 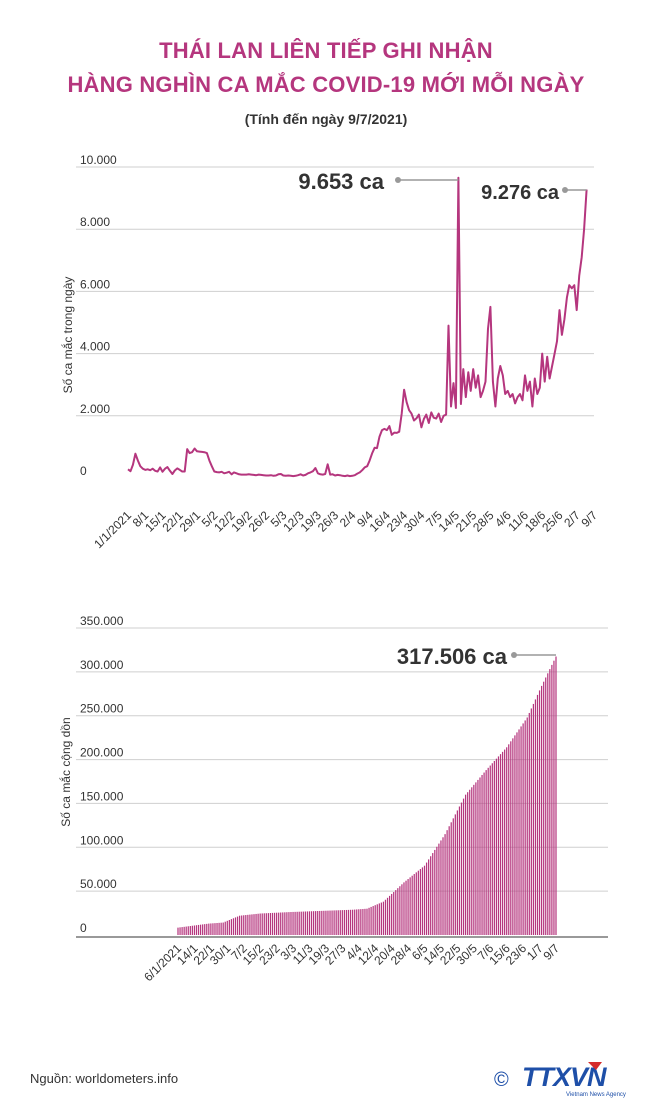 What do you see at coordinates (102, 621) in the screenshot?
I see `y-tick-label: 350.000` at bounding box center [102, 621].